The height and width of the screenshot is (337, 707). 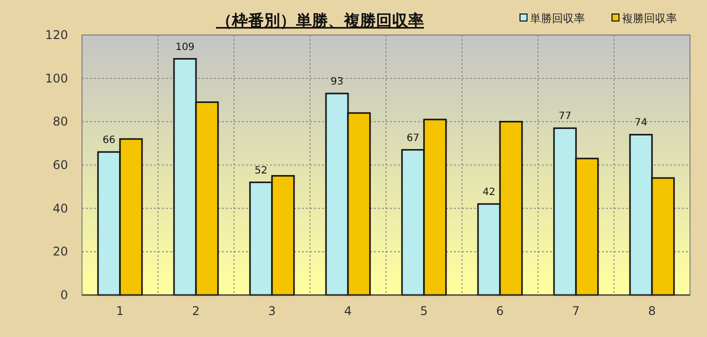 I want to click on x-tick-label: 4, so click(x=348, y=311).